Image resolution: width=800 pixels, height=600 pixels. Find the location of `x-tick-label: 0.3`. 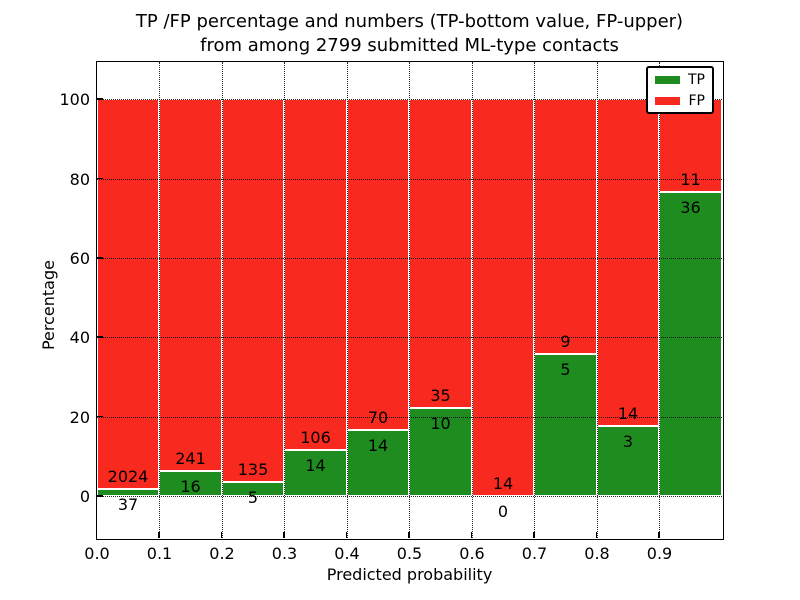

x-tick-label: 0.3 is located at coordinates (284, 553).